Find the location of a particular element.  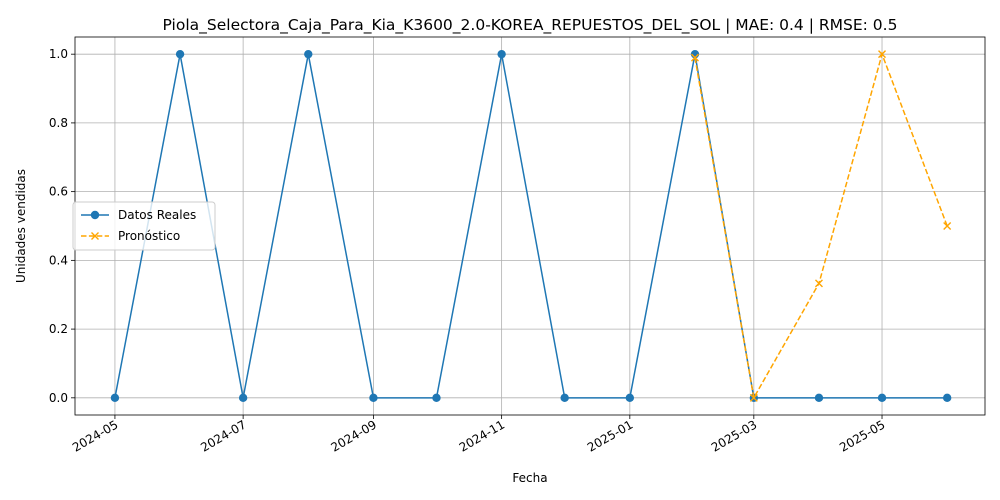

x-tick-label: 2024-11 is located at coordinates (482, 435).